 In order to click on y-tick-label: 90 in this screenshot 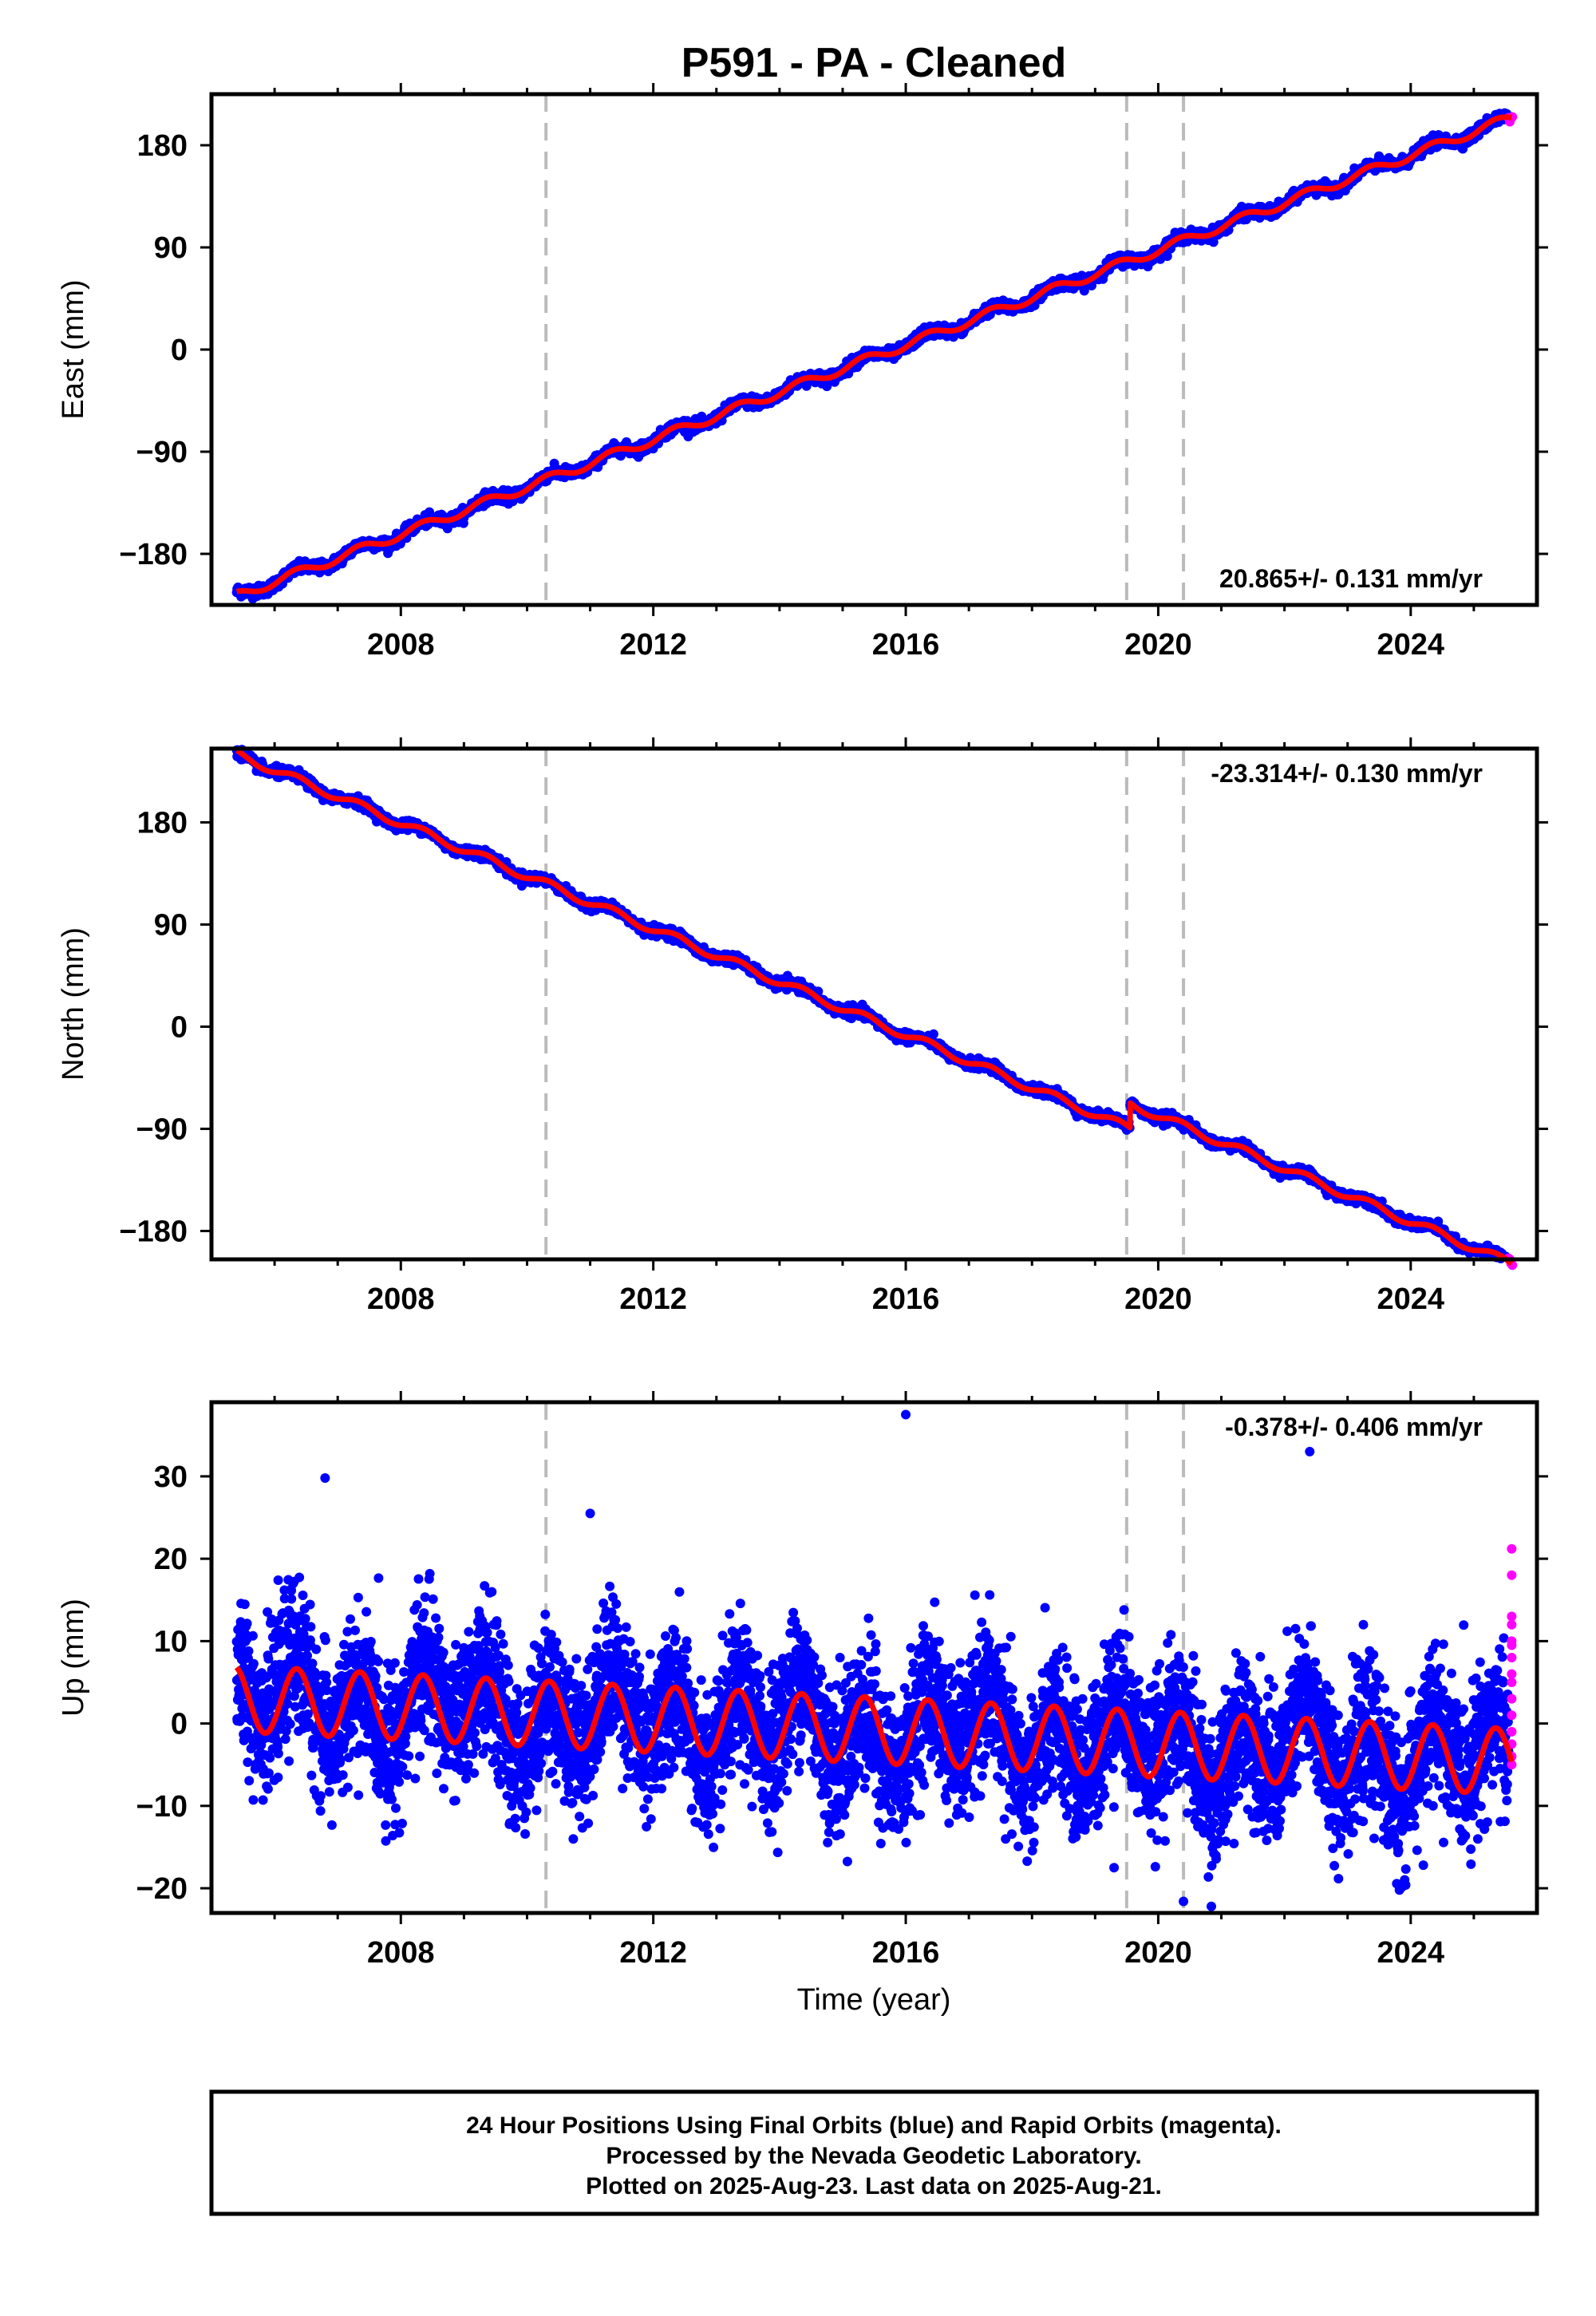, I will do `click(171, 248)`.